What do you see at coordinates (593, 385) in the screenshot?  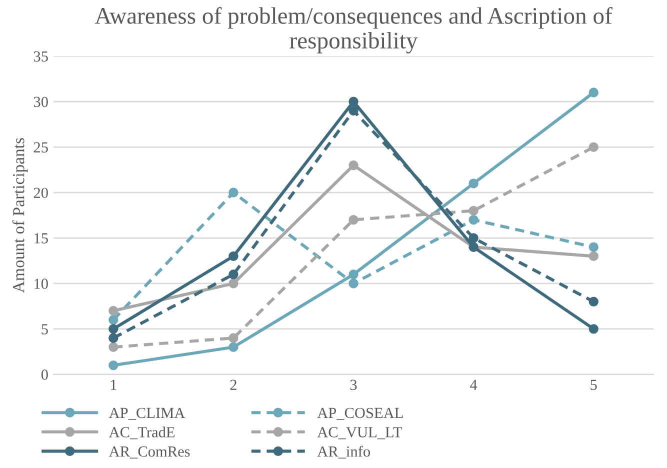 I see `x-tick-label: 5` at bounding box center [593, 385].